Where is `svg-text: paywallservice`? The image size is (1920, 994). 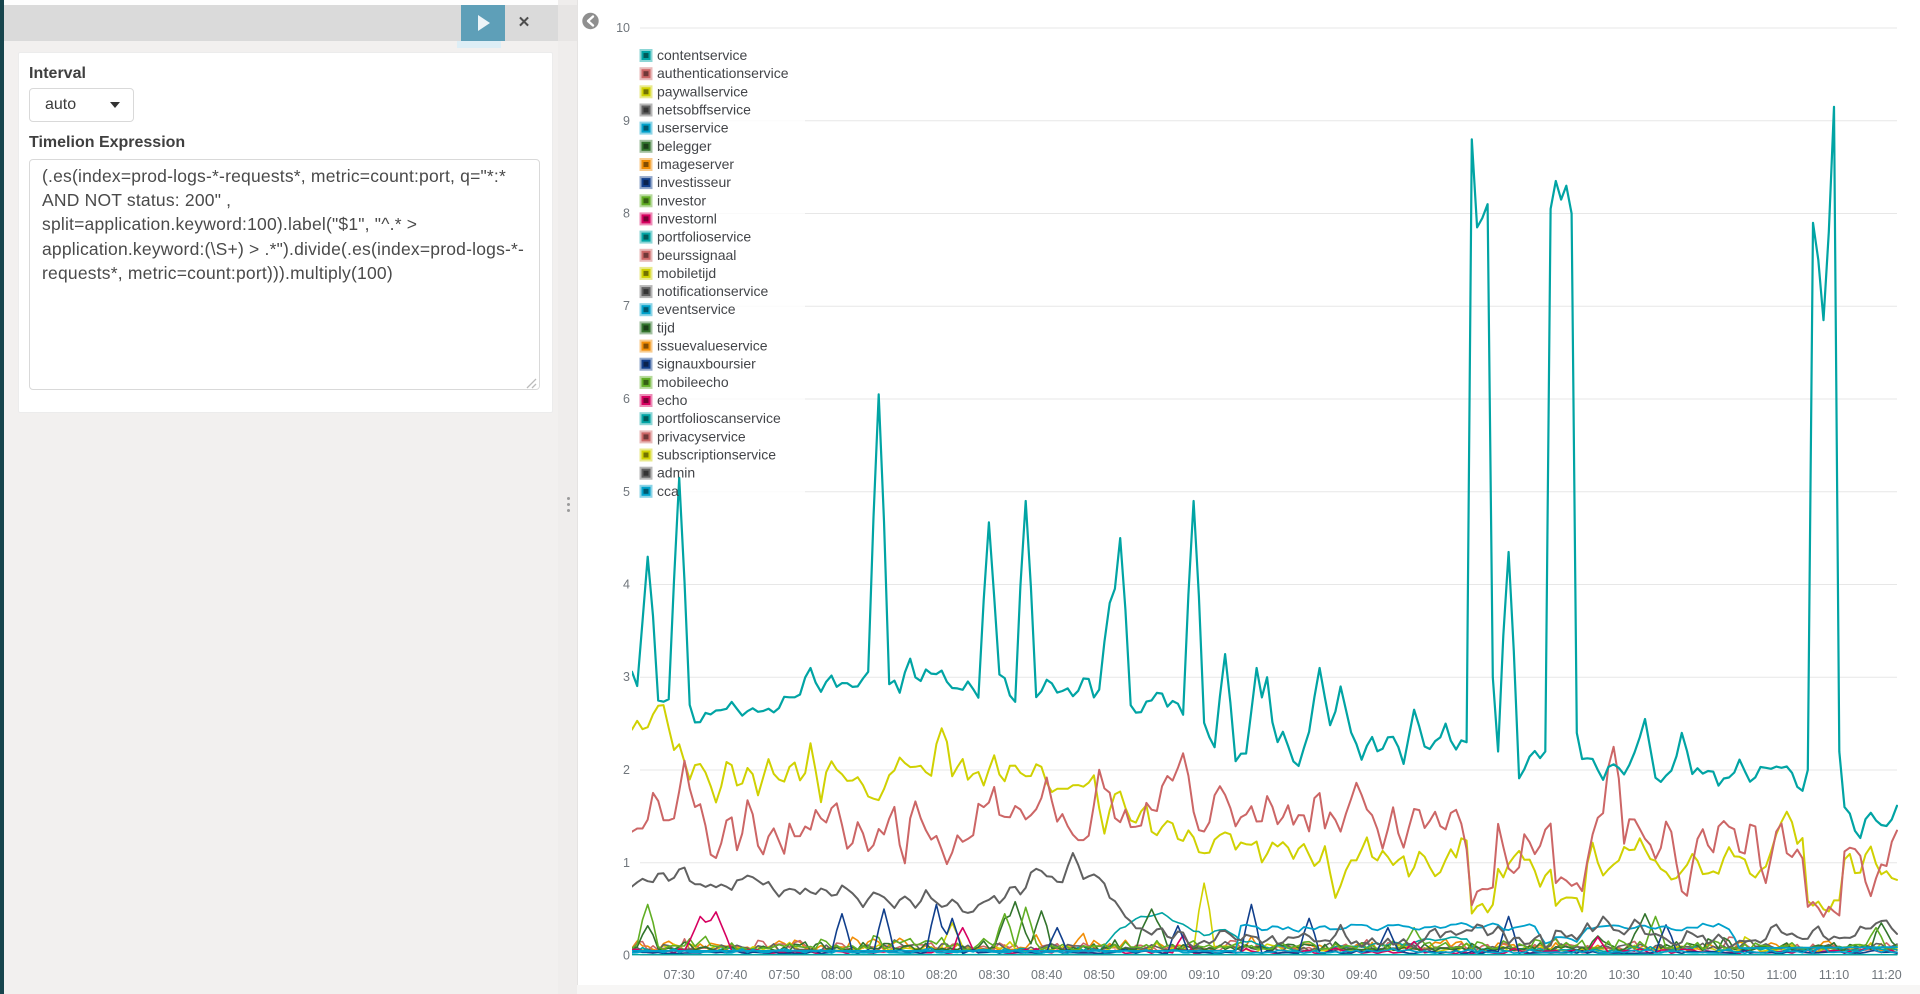
svg-text: paywallservice is located at coordinates (702, 91).